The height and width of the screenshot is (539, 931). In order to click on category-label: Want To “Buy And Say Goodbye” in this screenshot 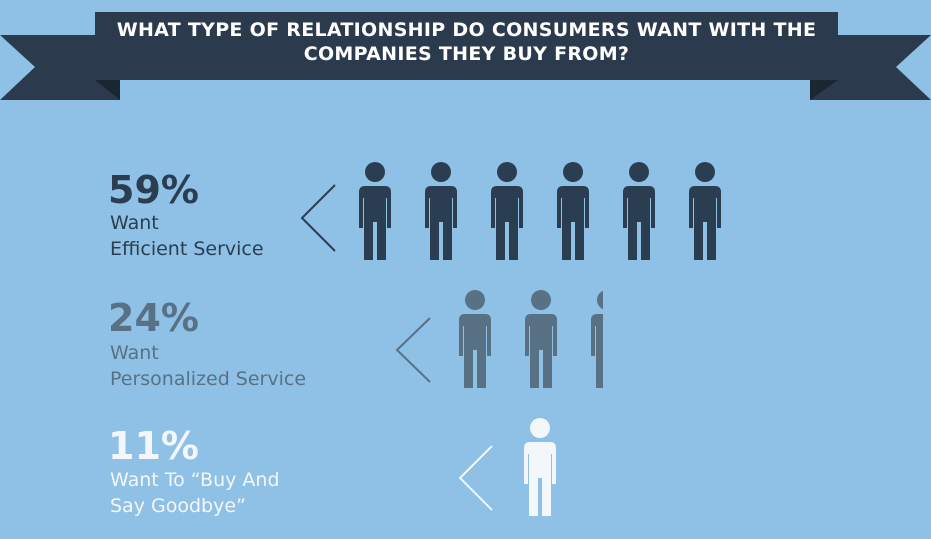, I will do `click(195, 493)`.